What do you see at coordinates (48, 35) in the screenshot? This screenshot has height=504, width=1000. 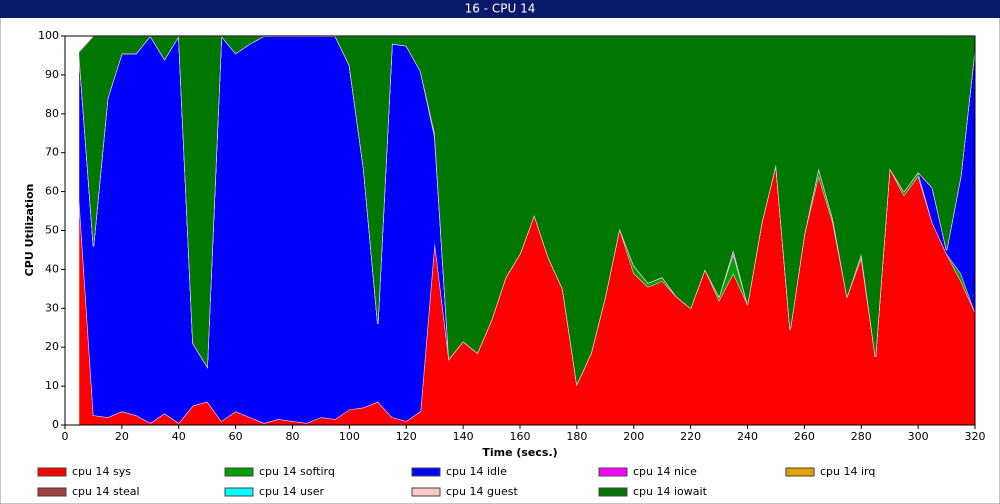 I see `y-tick-label: 100` at bounding box center [48, 35].